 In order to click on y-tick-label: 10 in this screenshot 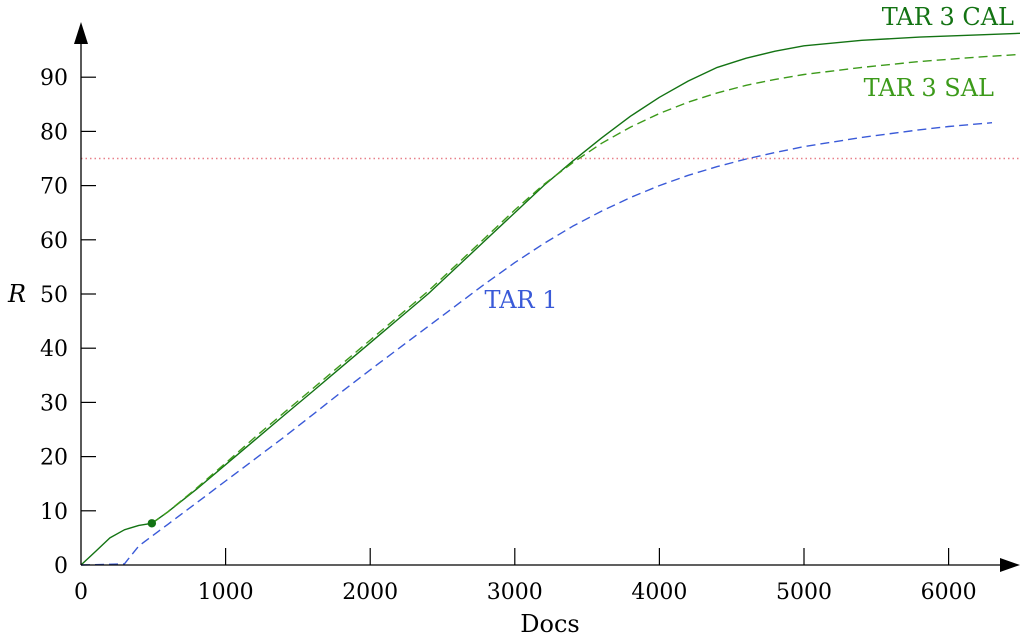, I will do `click(54, 512)`.